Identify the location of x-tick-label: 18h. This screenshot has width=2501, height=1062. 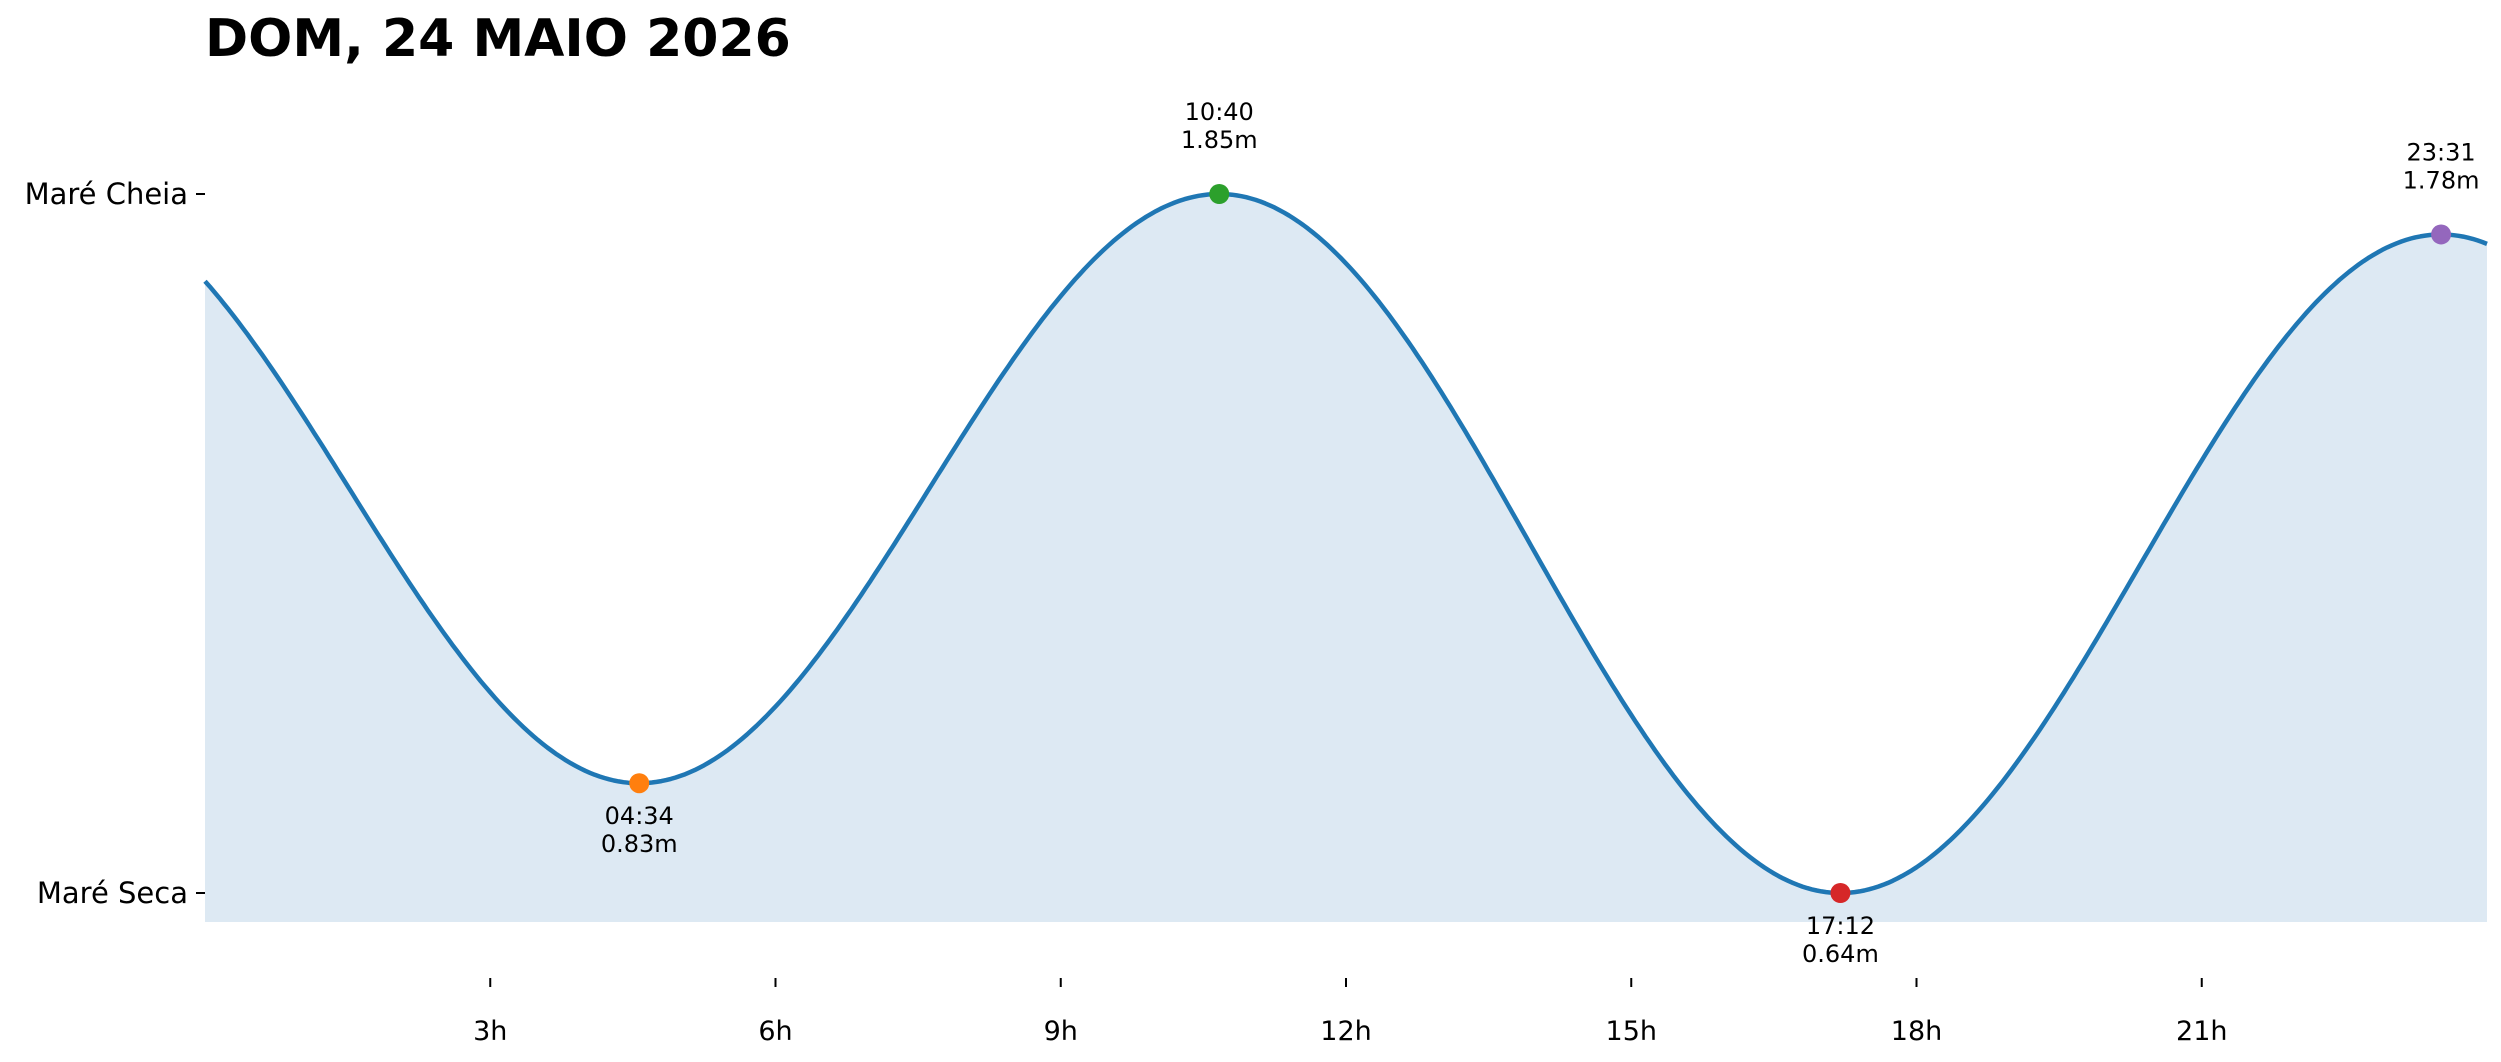
(1916, 1031).